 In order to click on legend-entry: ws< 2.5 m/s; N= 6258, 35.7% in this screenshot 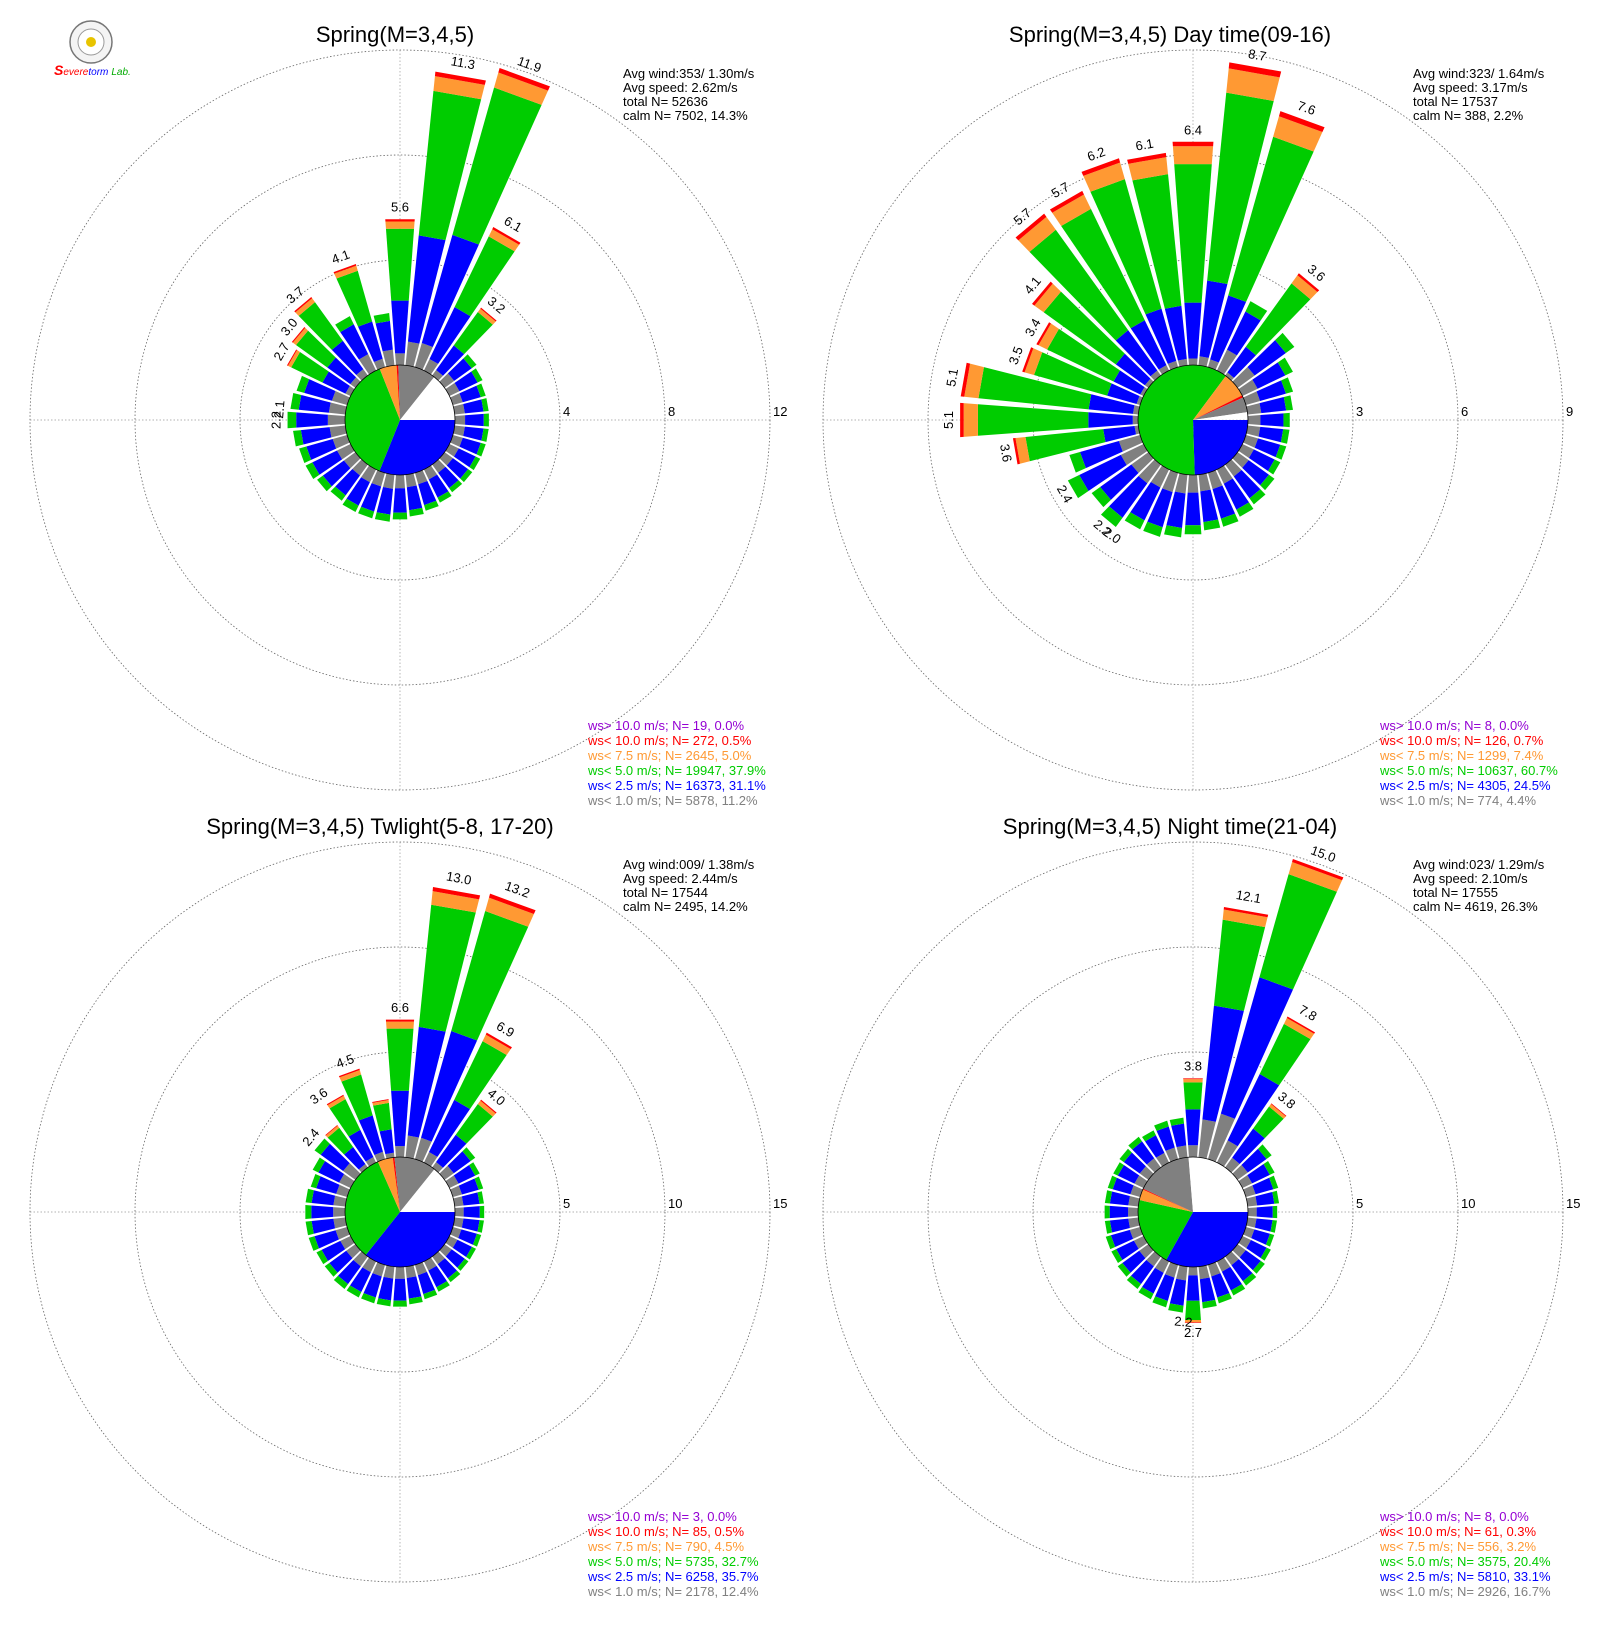, I will do `click(673, 1576)`.